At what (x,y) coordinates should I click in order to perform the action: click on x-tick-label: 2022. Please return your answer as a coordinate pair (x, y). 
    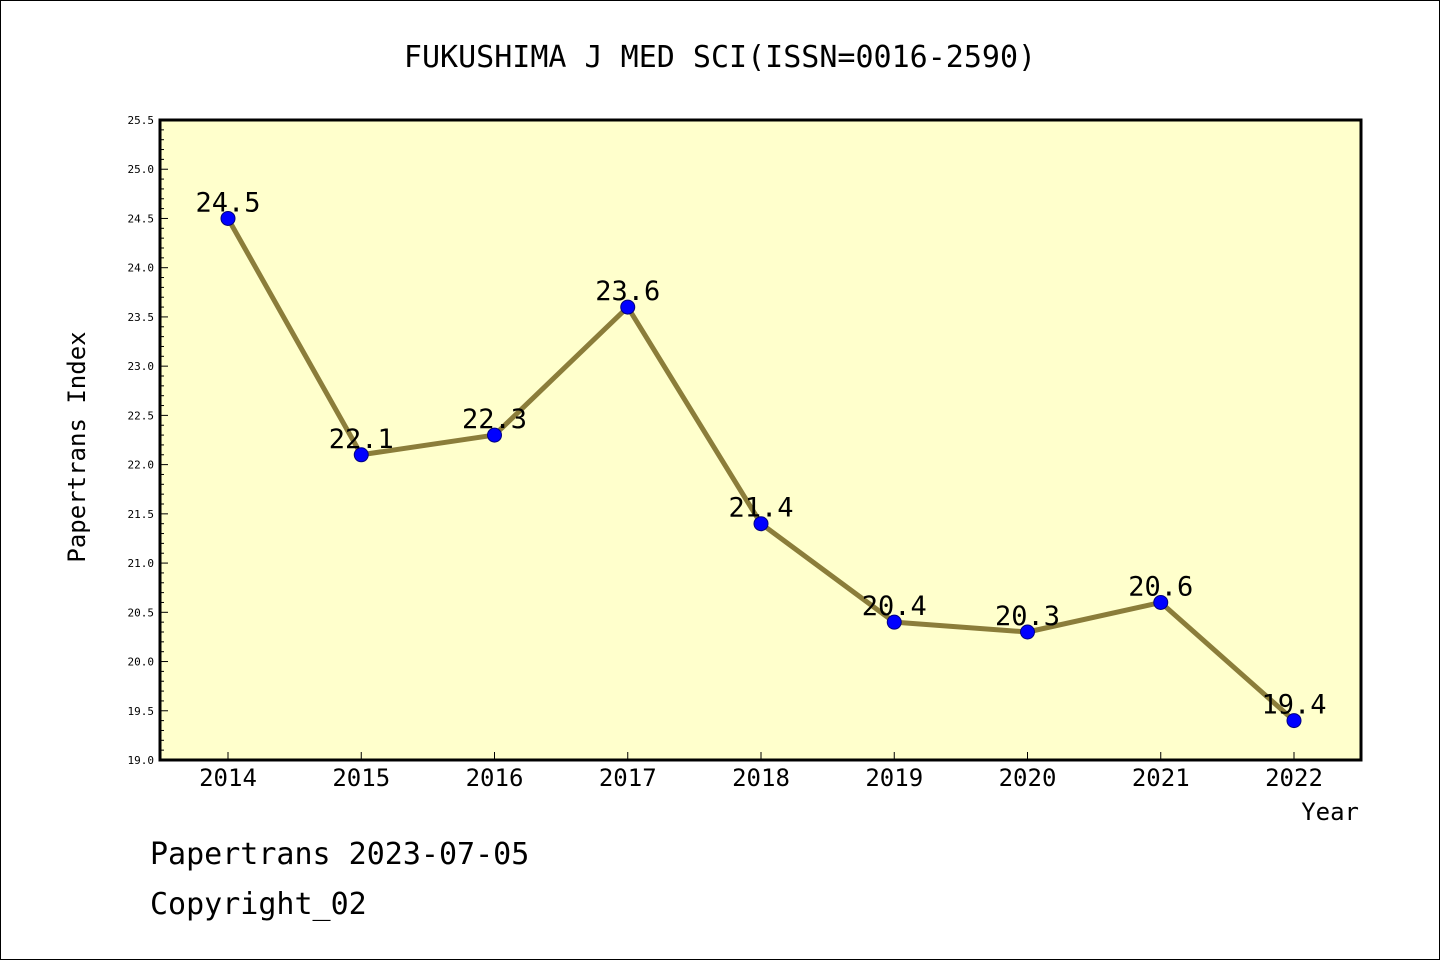
    Looking at the image, I should click on (1294, 778).